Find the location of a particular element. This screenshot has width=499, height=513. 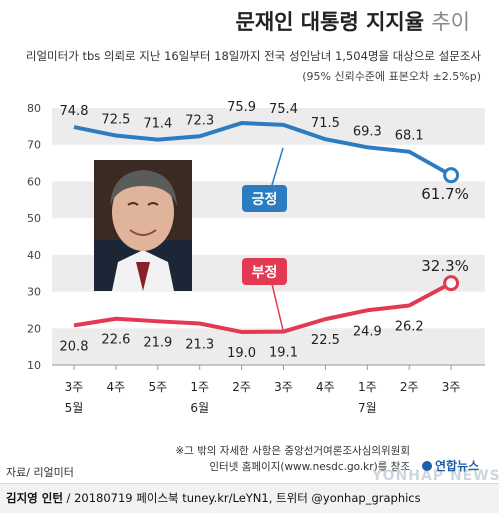

y-axis: 10 20 30 40 50 60 70 80 is located at coordinates (34, 237).